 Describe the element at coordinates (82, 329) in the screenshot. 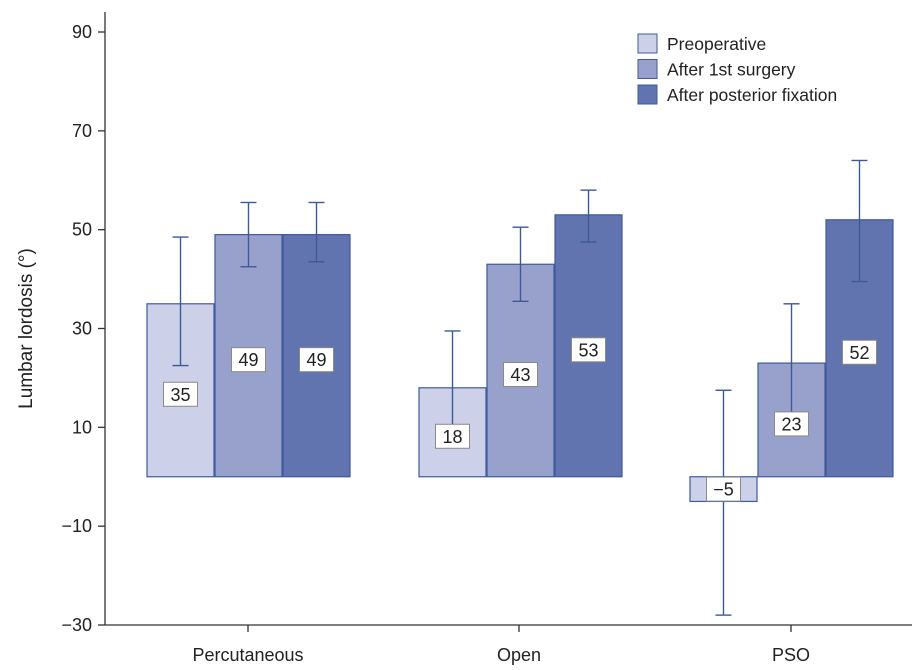

I see `y-tick-label: 30` at that location.